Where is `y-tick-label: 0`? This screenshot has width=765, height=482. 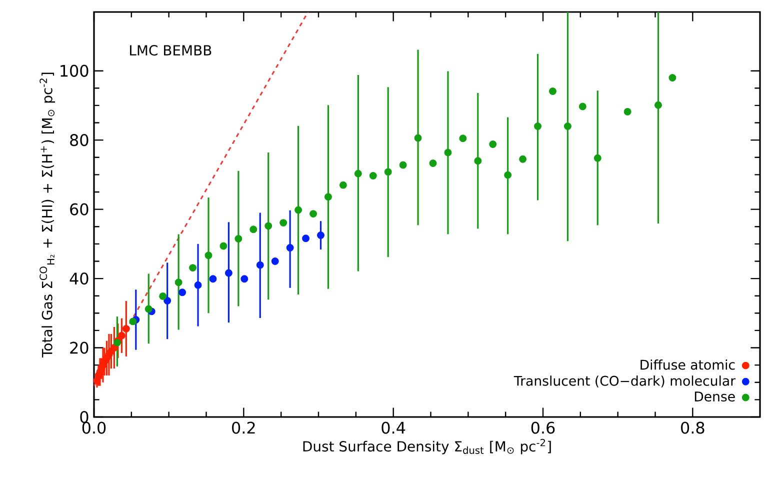 y-tick-label: 0 is located at coordinates (84, 417).